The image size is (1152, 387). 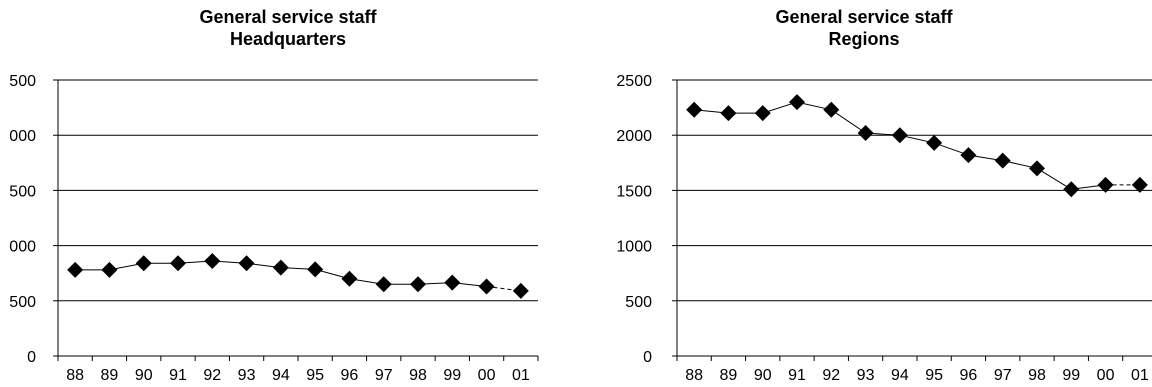 What do you see at coordinates (634, 191) in the screenshot?
I see `y-tick-label: 1500` at bounding box center [634, 191].